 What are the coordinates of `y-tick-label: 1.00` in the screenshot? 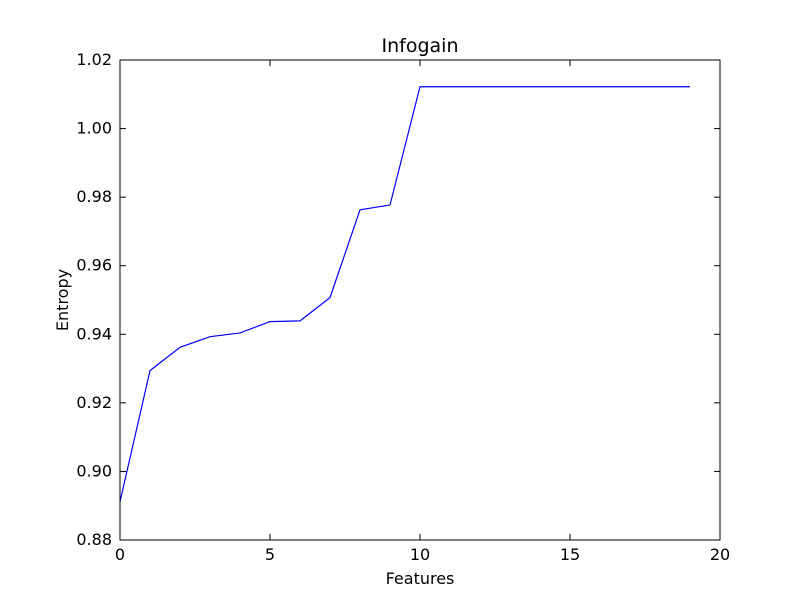 It's located at (94, 128).